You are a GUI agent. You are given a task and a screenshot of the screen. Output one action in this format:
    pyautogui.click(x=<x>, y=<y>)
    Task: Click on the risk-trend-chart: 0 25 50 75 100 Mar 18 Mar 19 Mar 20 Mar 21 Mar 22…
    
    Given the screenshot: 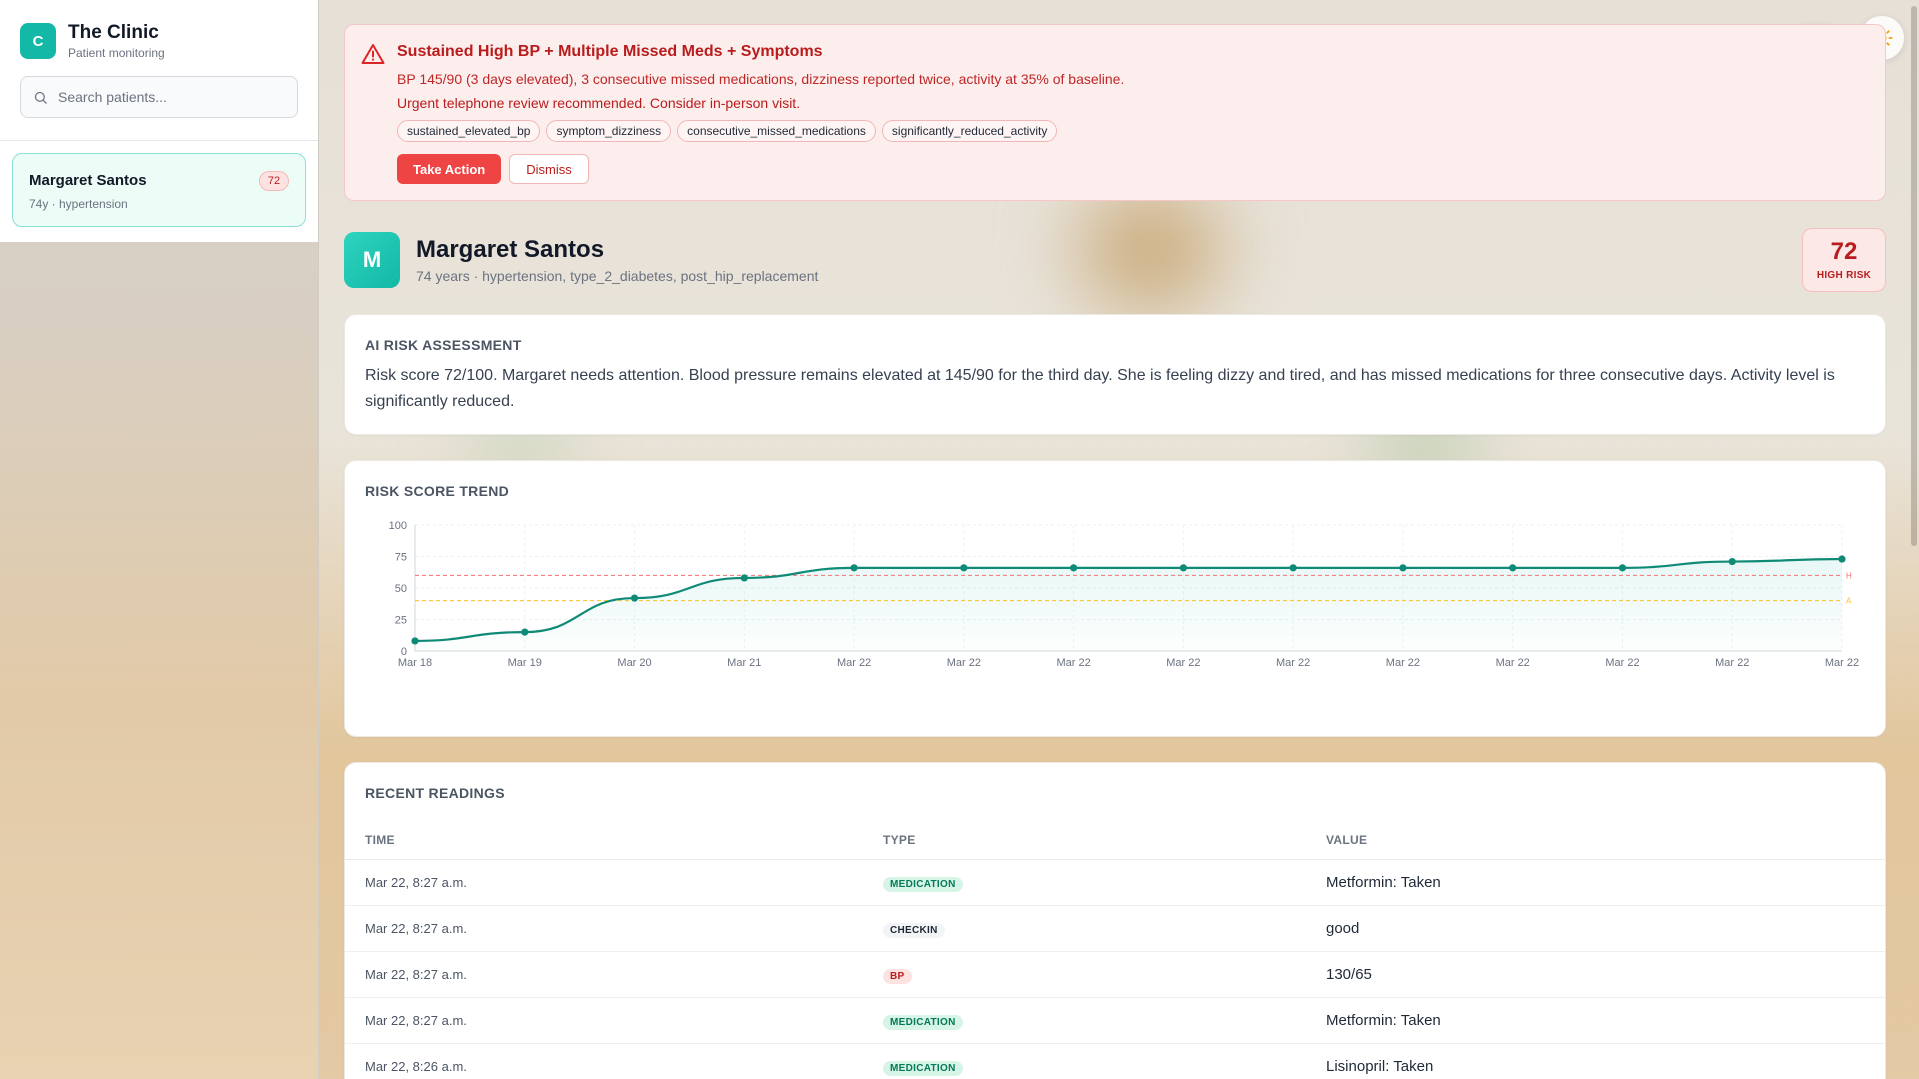 What is the action you would take?
    pyautogui.click(x=1124, y=594)
    